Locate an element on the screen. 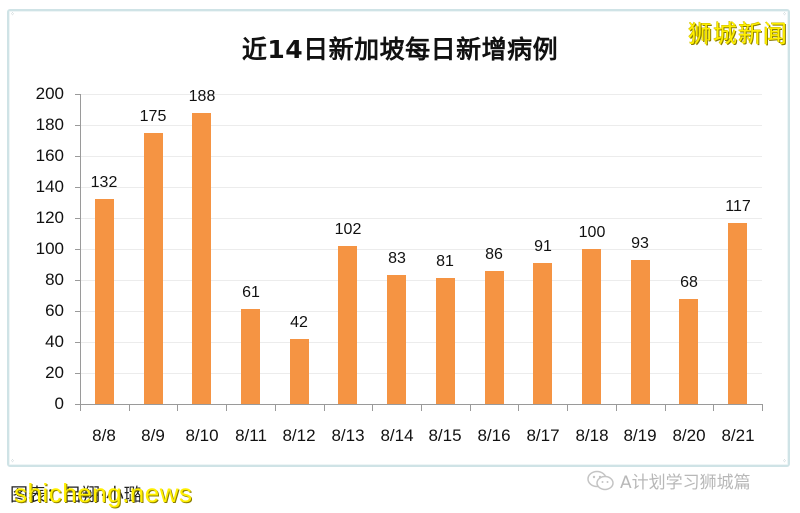  x-tick-label: 8/14 is located at coordinates (397, 435).